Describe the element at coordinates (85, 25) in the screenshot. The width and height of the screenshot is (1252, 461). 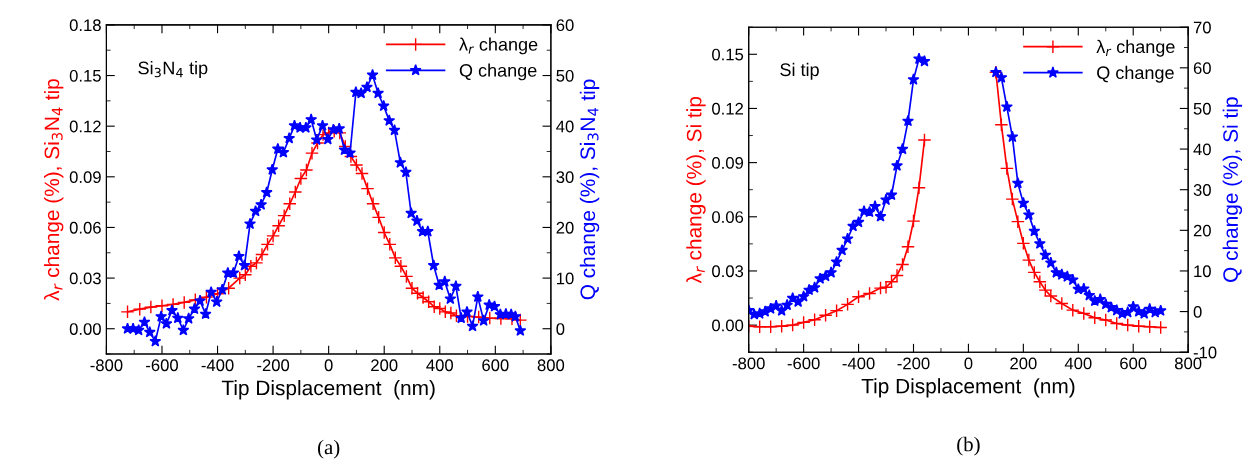
I see `y-tick-label: 0.18` at that location.